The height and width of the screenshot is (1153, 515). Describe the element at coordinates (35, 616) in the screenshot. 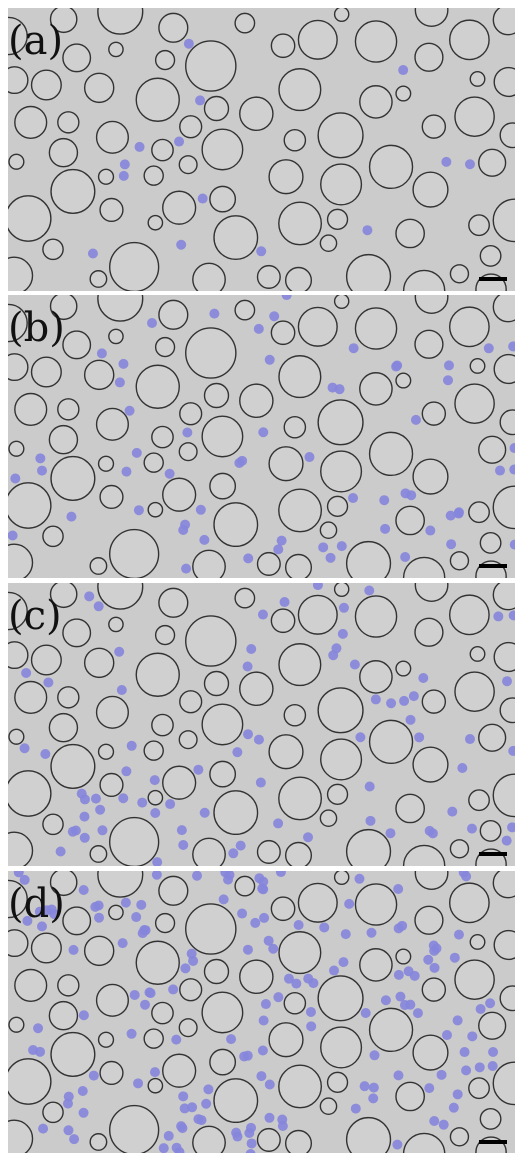

I see `panel-label: (c)` at that location.